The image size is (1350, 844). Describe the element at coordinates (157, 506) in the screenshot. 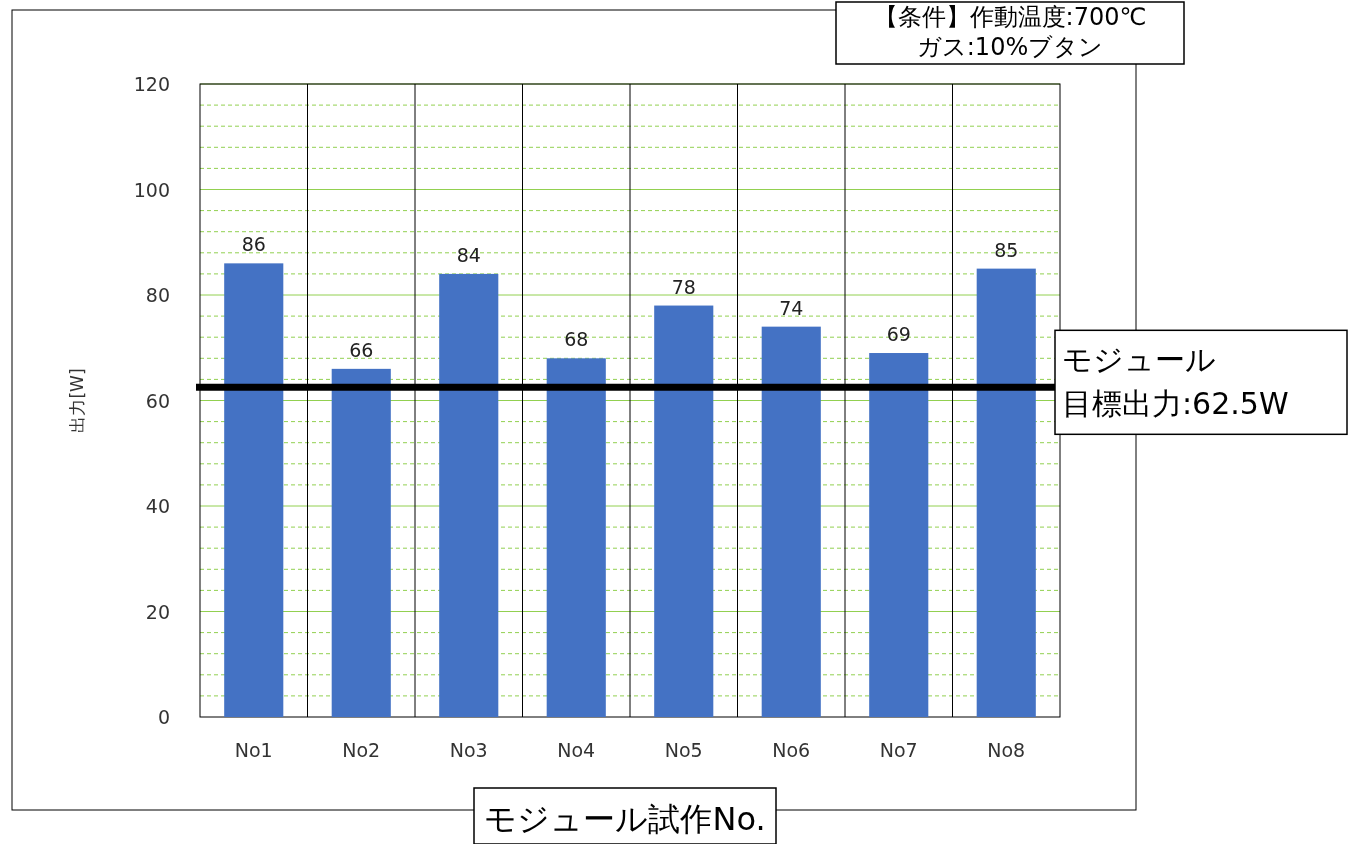

I see `y-tick-label: 40` at that location.